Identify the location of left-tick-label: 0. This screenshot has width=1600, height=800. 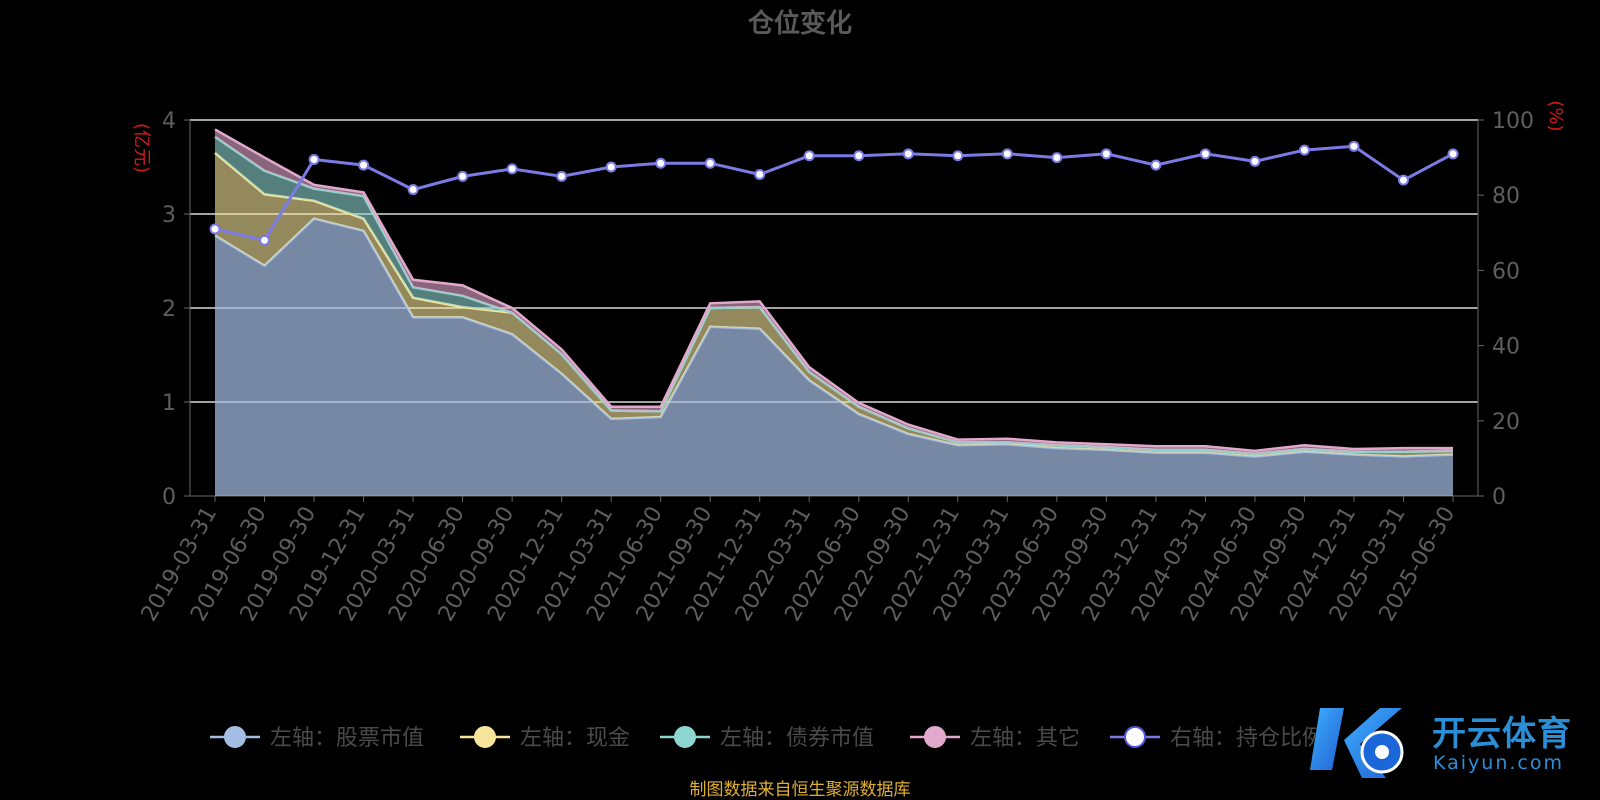
(169, 497).